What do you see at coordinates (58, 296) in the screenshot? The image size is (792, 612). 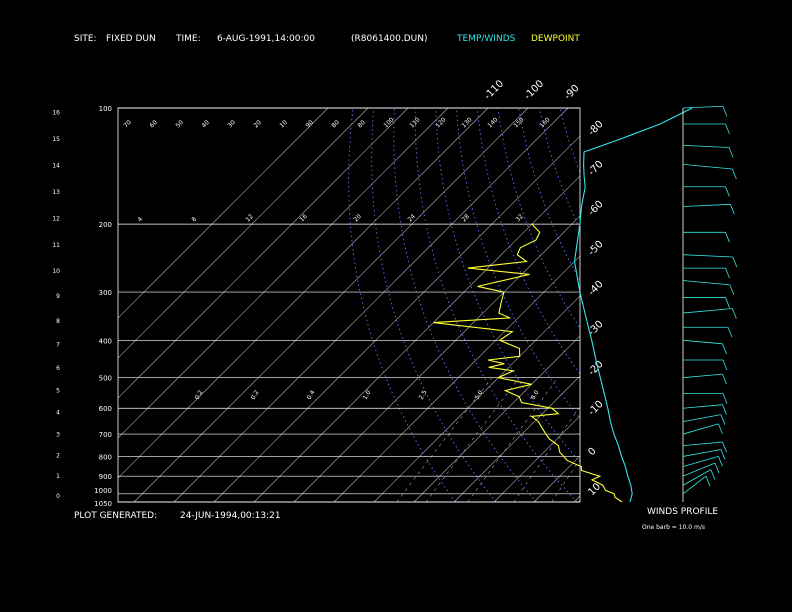 I see `height-tick-label: 9` at bounding box center [58, 296].